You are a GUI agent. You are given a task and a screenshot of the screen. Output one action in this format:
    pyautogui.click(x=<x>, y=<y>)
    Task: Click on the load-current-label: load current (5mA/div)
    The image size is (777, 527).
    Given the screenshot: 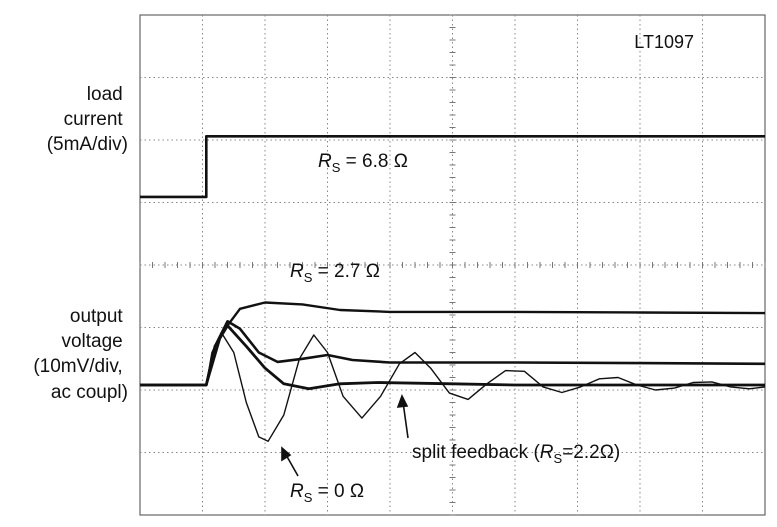 What is the action you would take?
    pyautogui.click(x=87, y=119)
    